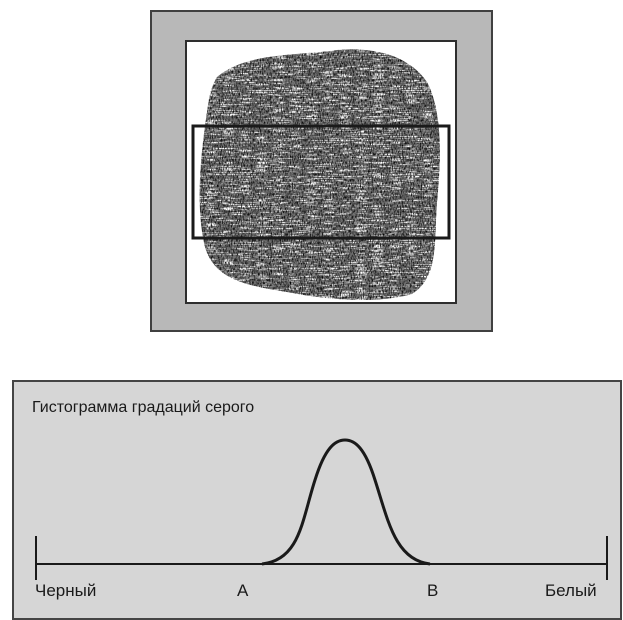 This screenshot has height=620, width=623. Describe the element at coordinates (143, 407) in the screenshot. I see `histogram-title: Гистограмма градаций серого` at that location.